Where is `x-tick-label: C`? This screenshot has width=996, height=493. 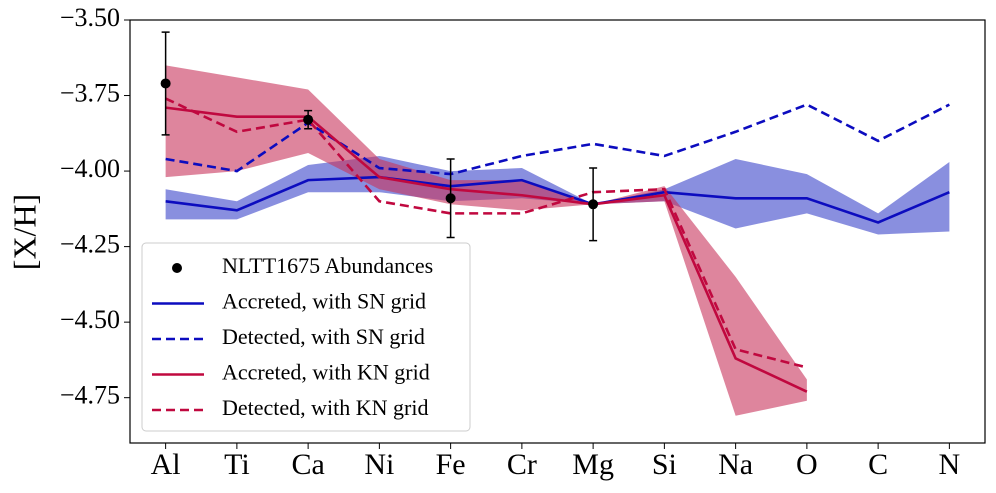 x-tick-label: C is located at coordinates (878, 464).